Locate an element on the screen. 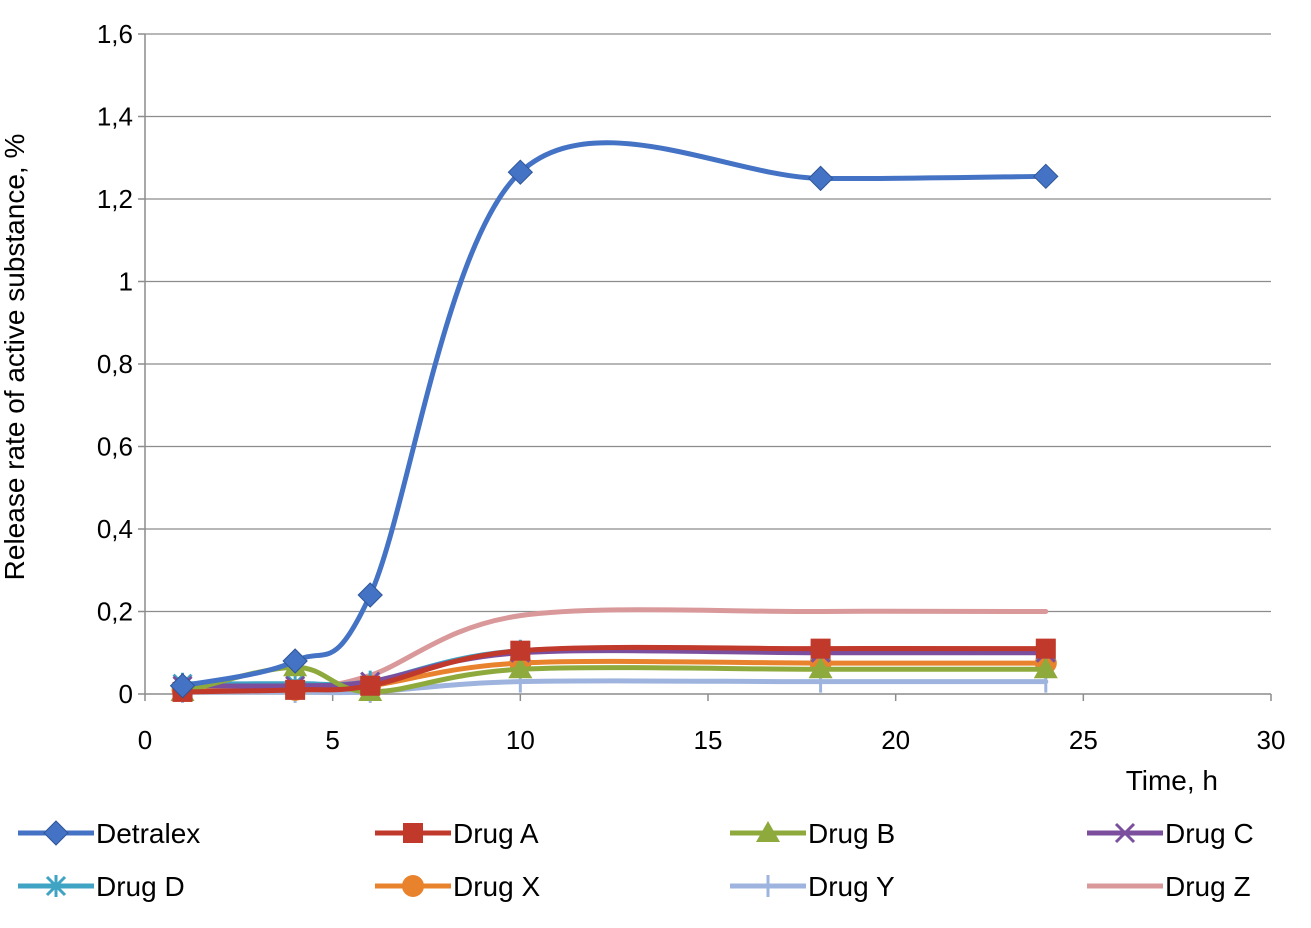  legend-label: Drug C is located at coordinates (1209, 833).